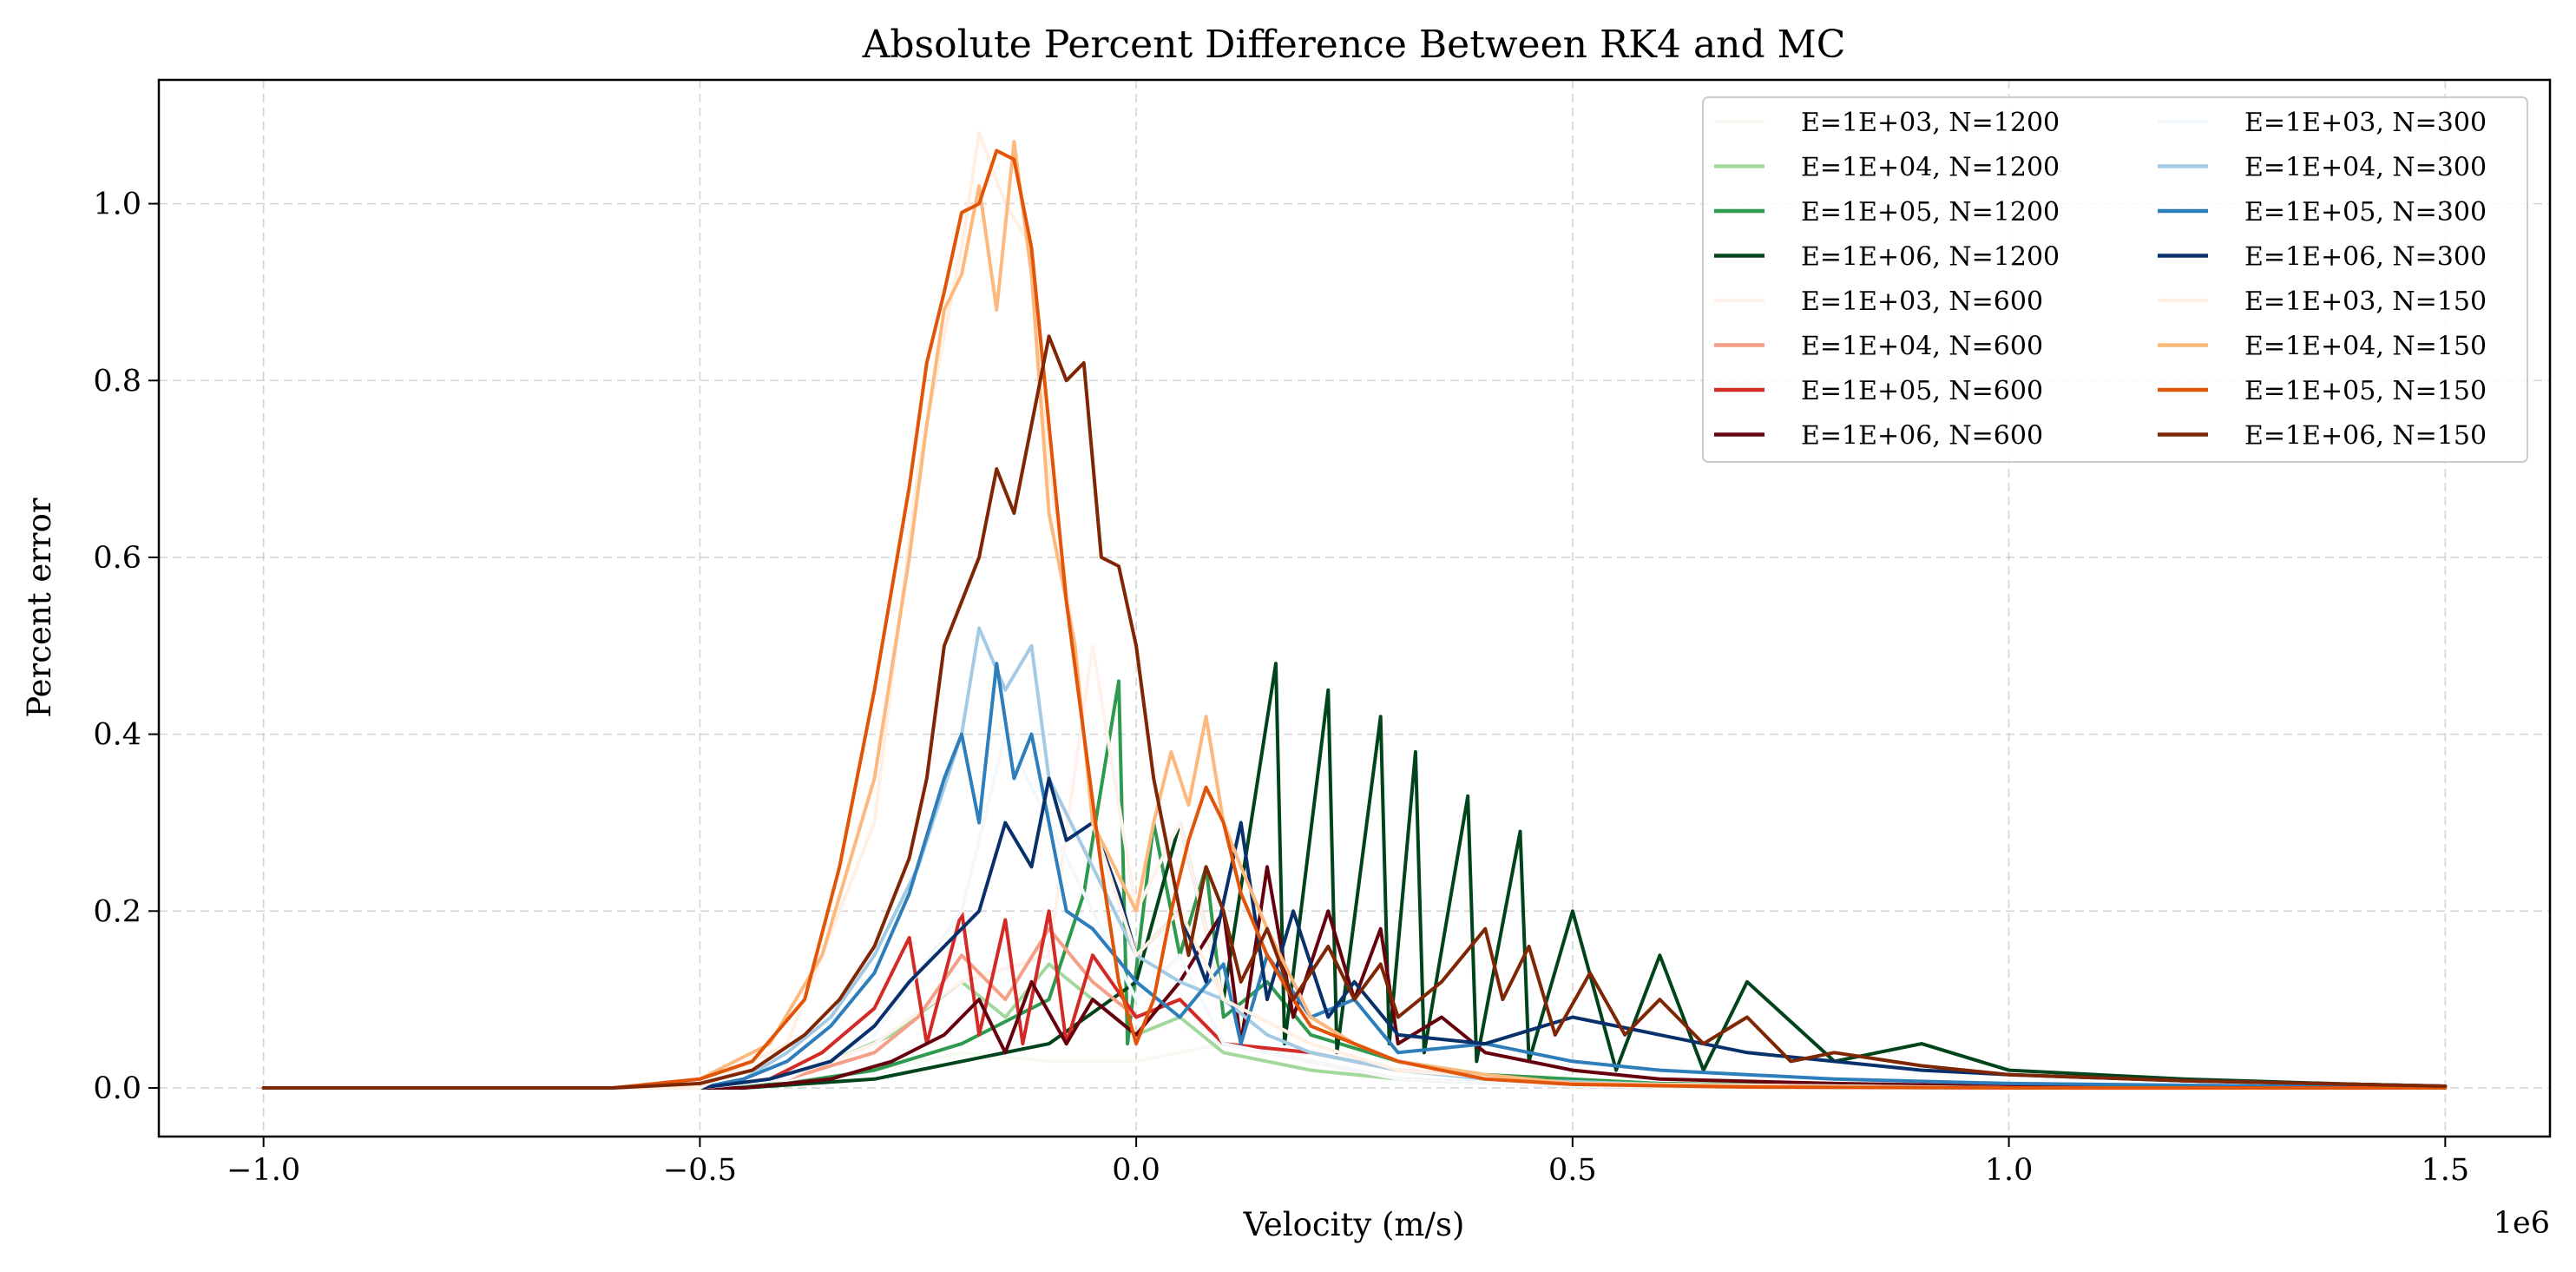  What do you see at coordinates (2365, 212) in the screenshot?
I see `legend-entry: E=1E+05, N=300` at bounding box center [2365, 212].